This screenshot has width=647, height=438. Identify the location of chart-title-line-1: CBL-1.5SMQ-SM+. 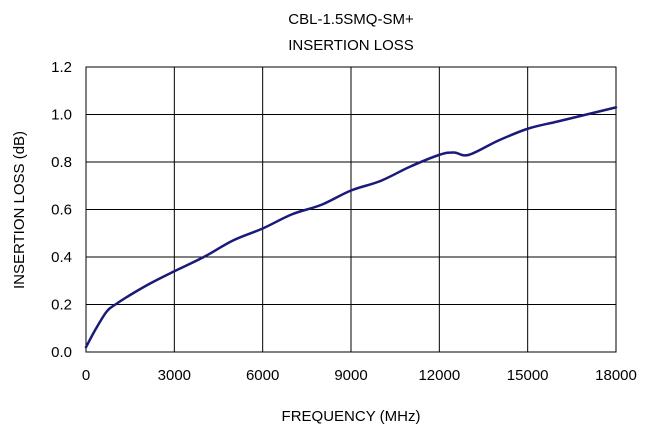
(351, 19).